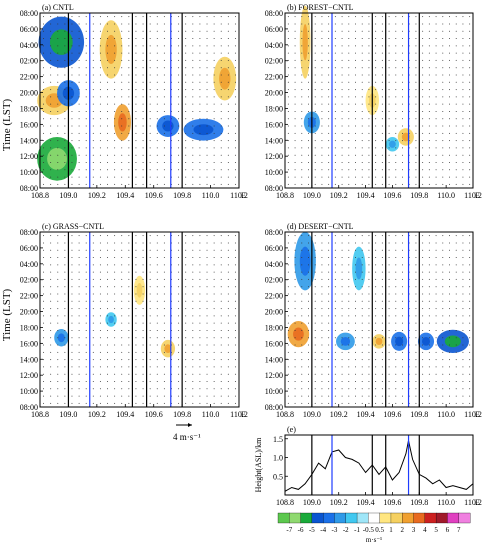 This screenshot has width=497, height=550. Describe the element at coordinates (29, 343) in the screenshot. I see `y-tick-label: 16:00` at that location.